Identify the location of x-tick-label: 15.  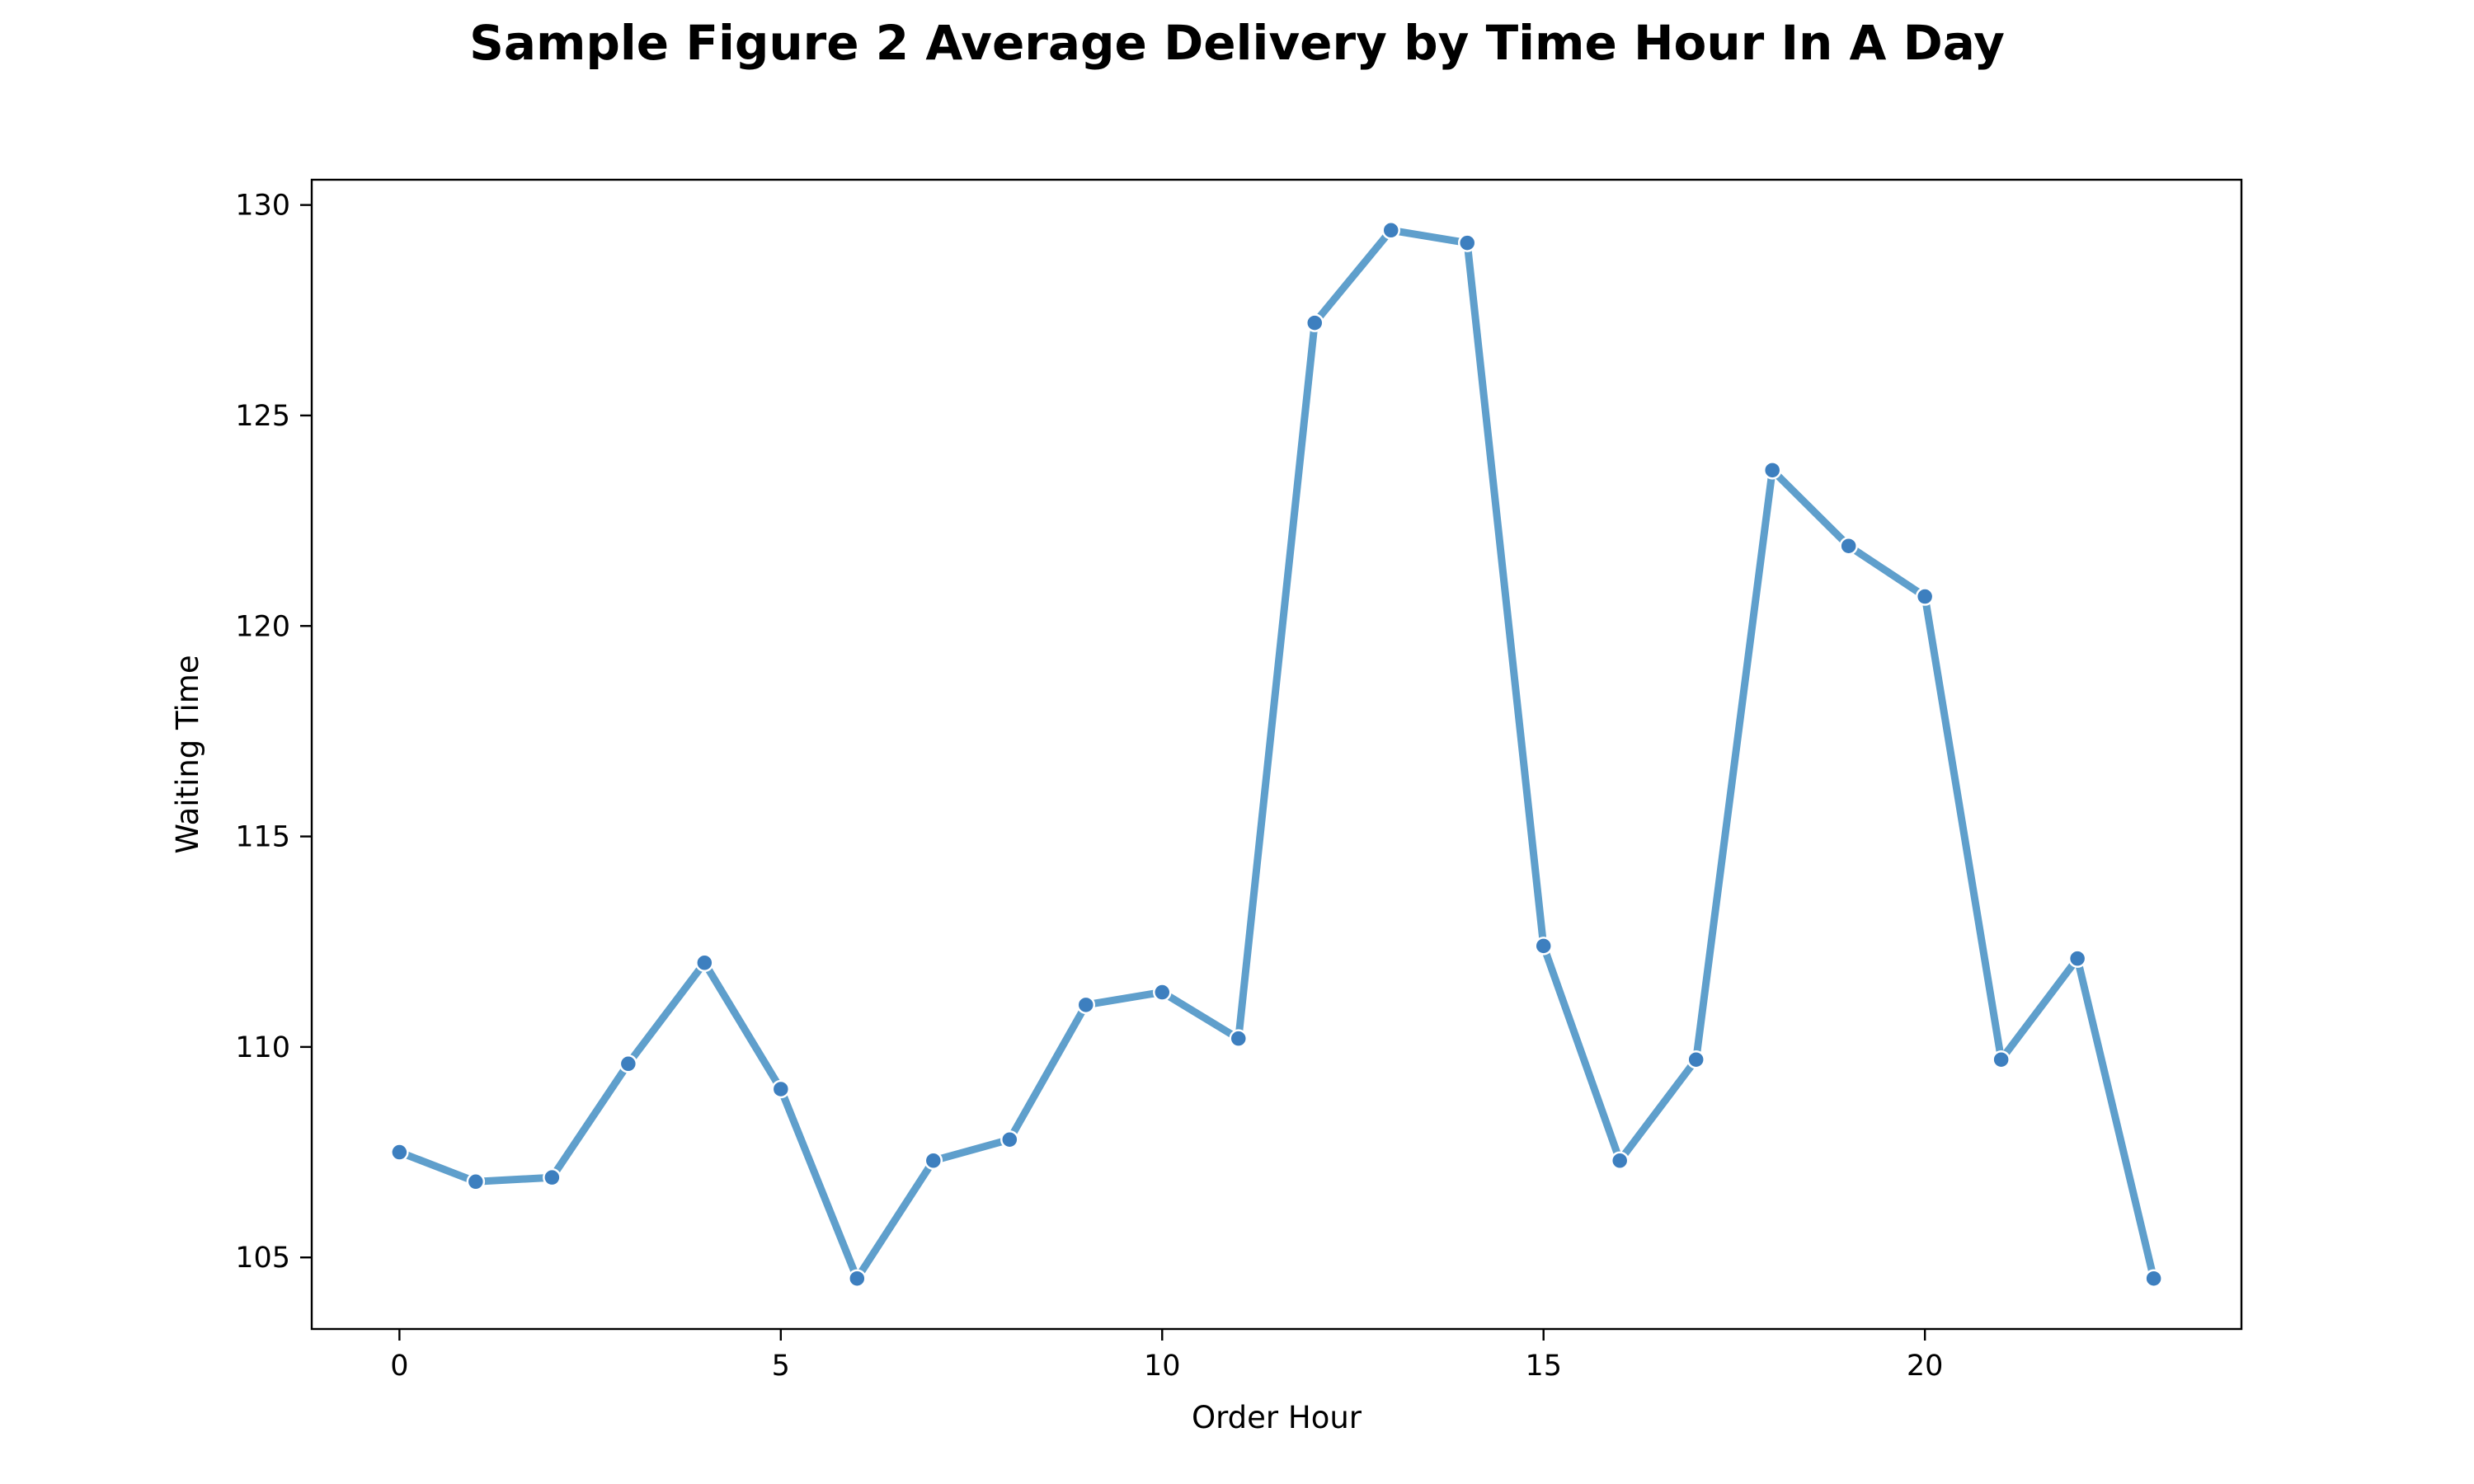
(1543, 1366).